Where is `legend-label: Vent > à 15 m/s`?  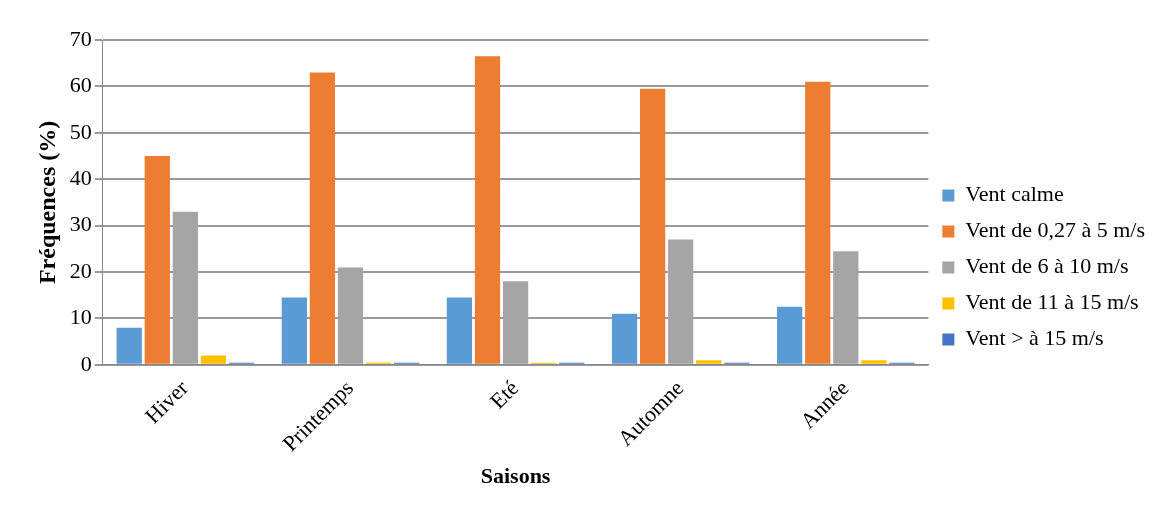 legend-label: Vent > à 15 m/s is located at coordinates (1034, 338).